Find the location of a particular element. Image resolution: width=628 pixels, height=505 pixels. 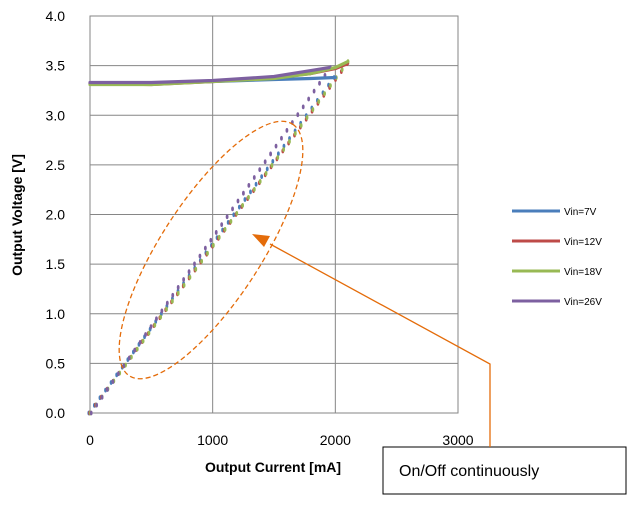

legend-label-0: Vin=7V is located at coordinates (580, 212).